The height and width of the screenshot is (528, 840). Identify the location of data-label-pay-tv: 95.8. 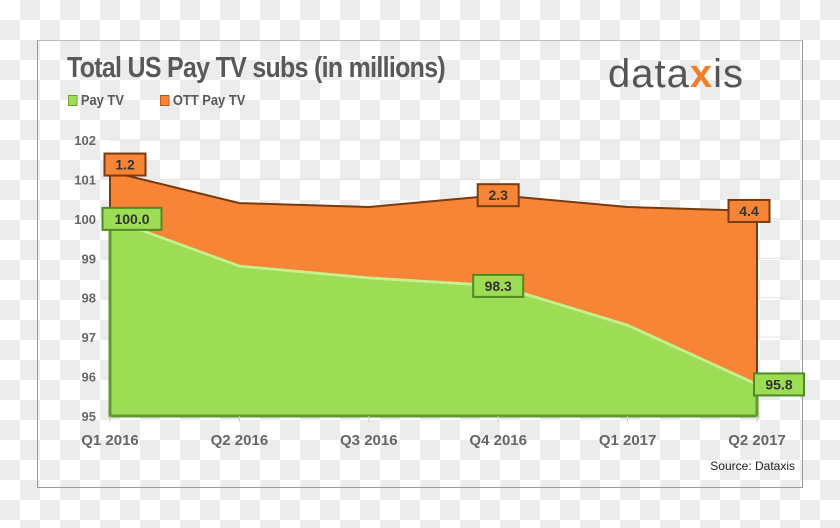
(778, 384).